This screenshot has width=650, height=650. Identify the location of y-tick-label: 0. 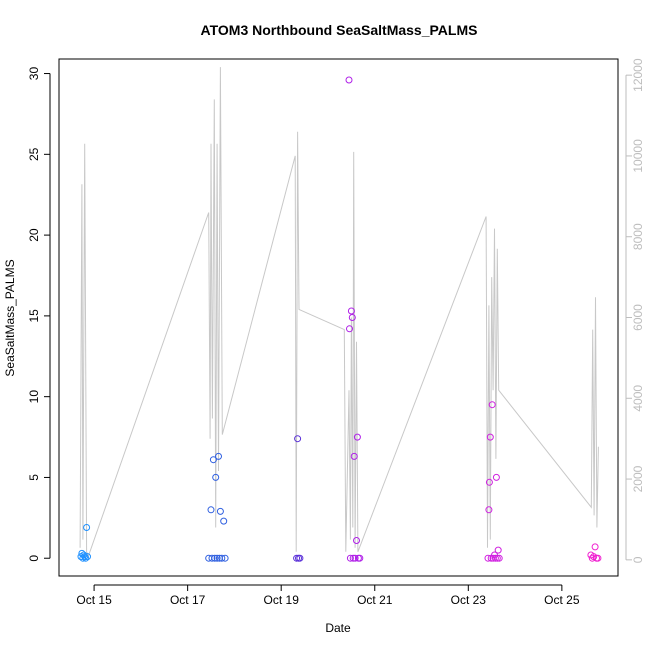
(34, 558).